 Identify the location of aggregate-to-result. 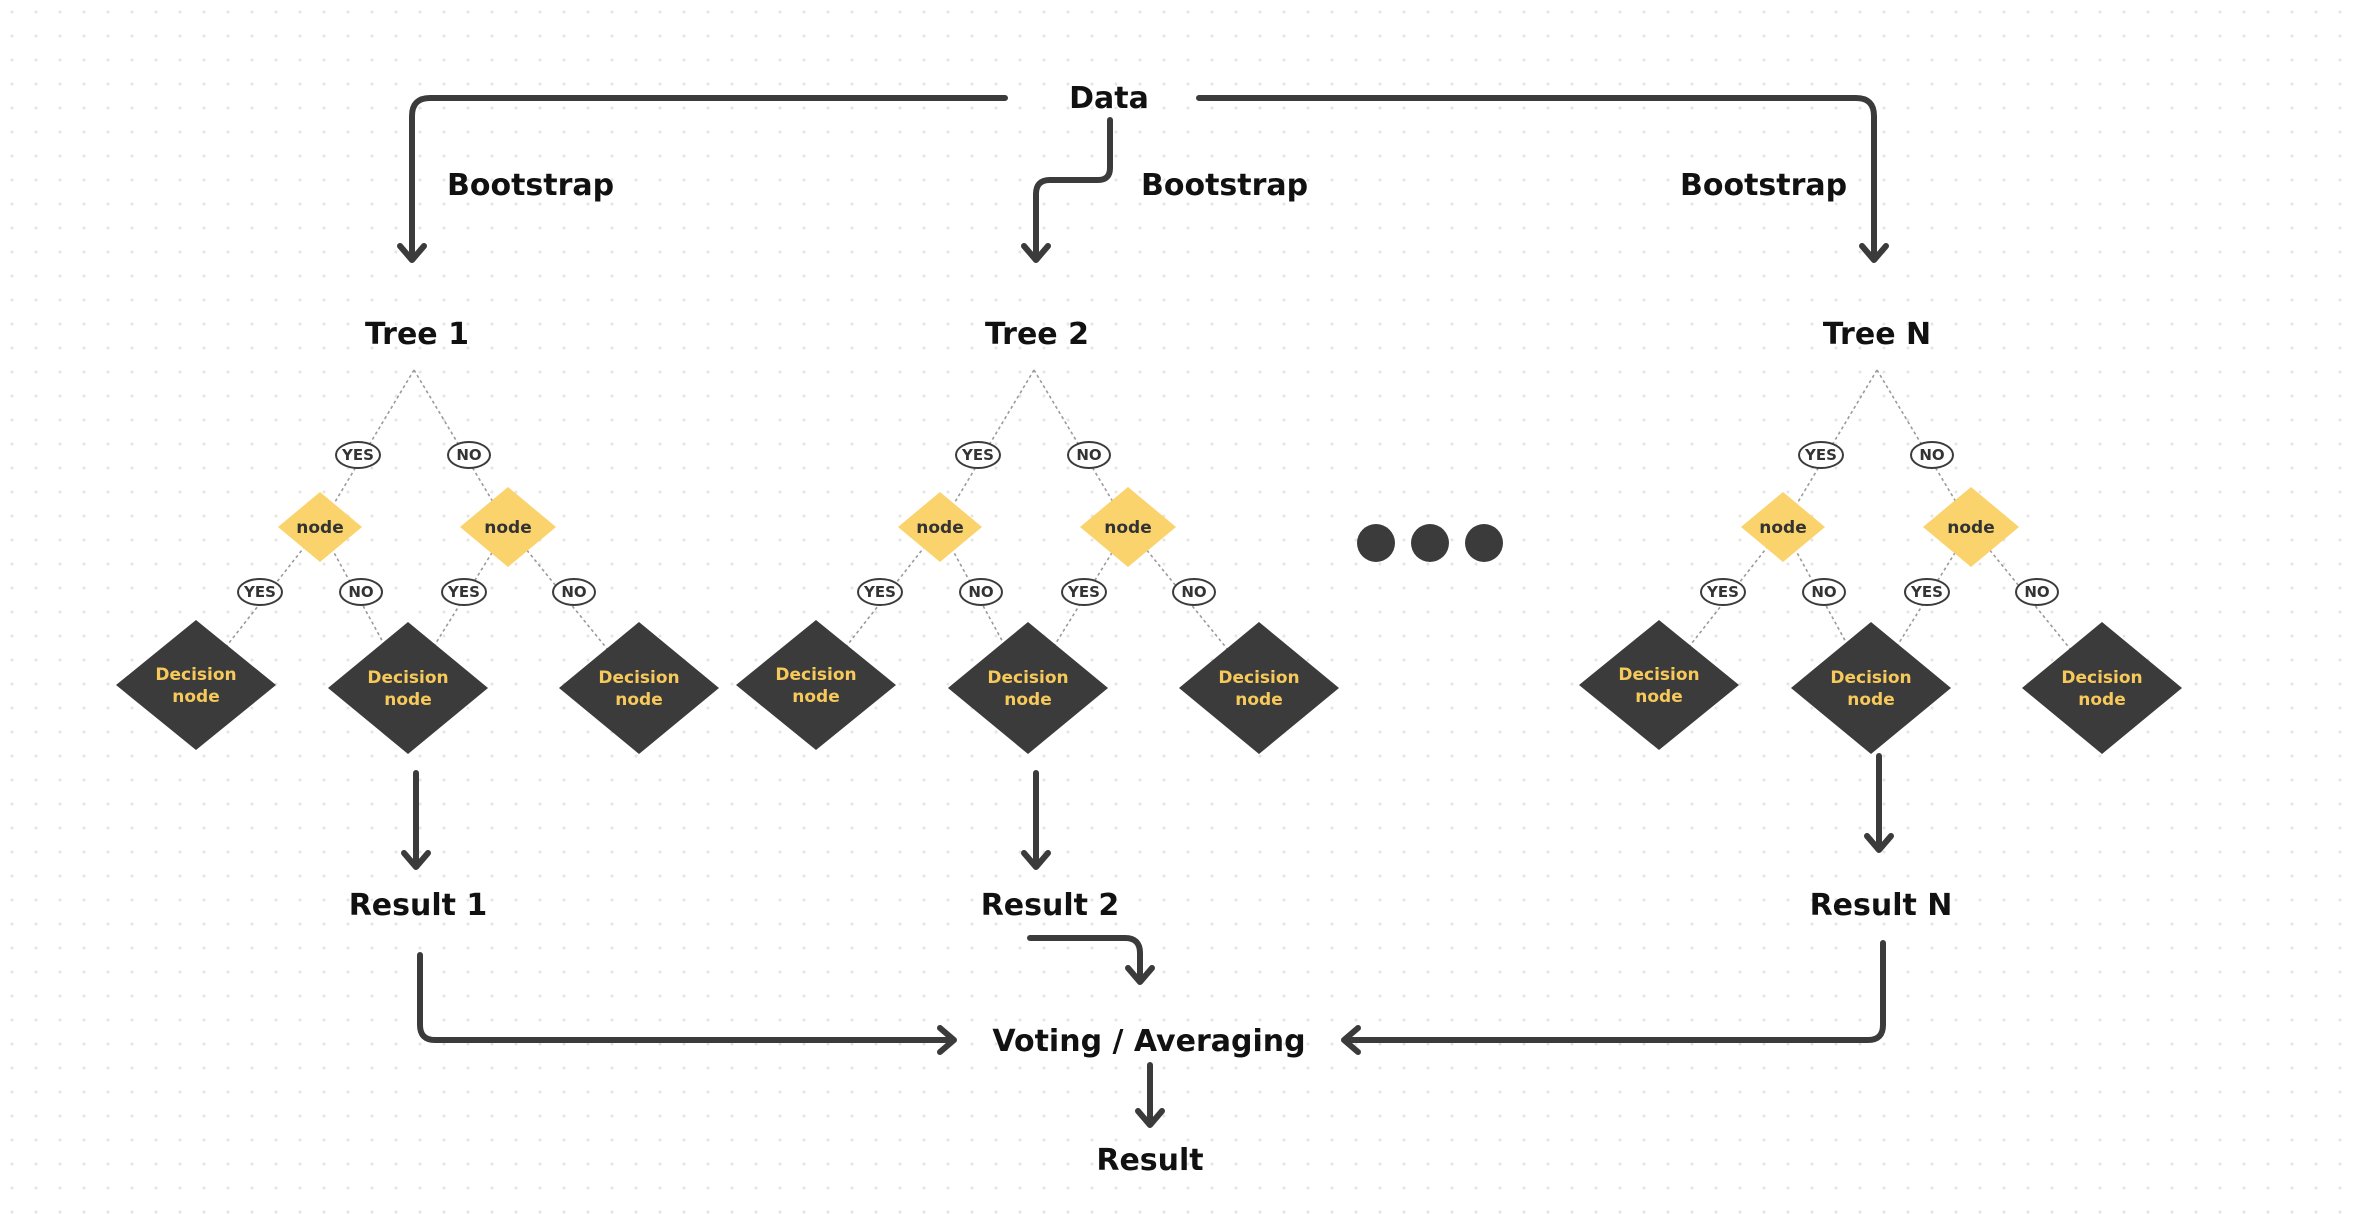
(1150, 1095).